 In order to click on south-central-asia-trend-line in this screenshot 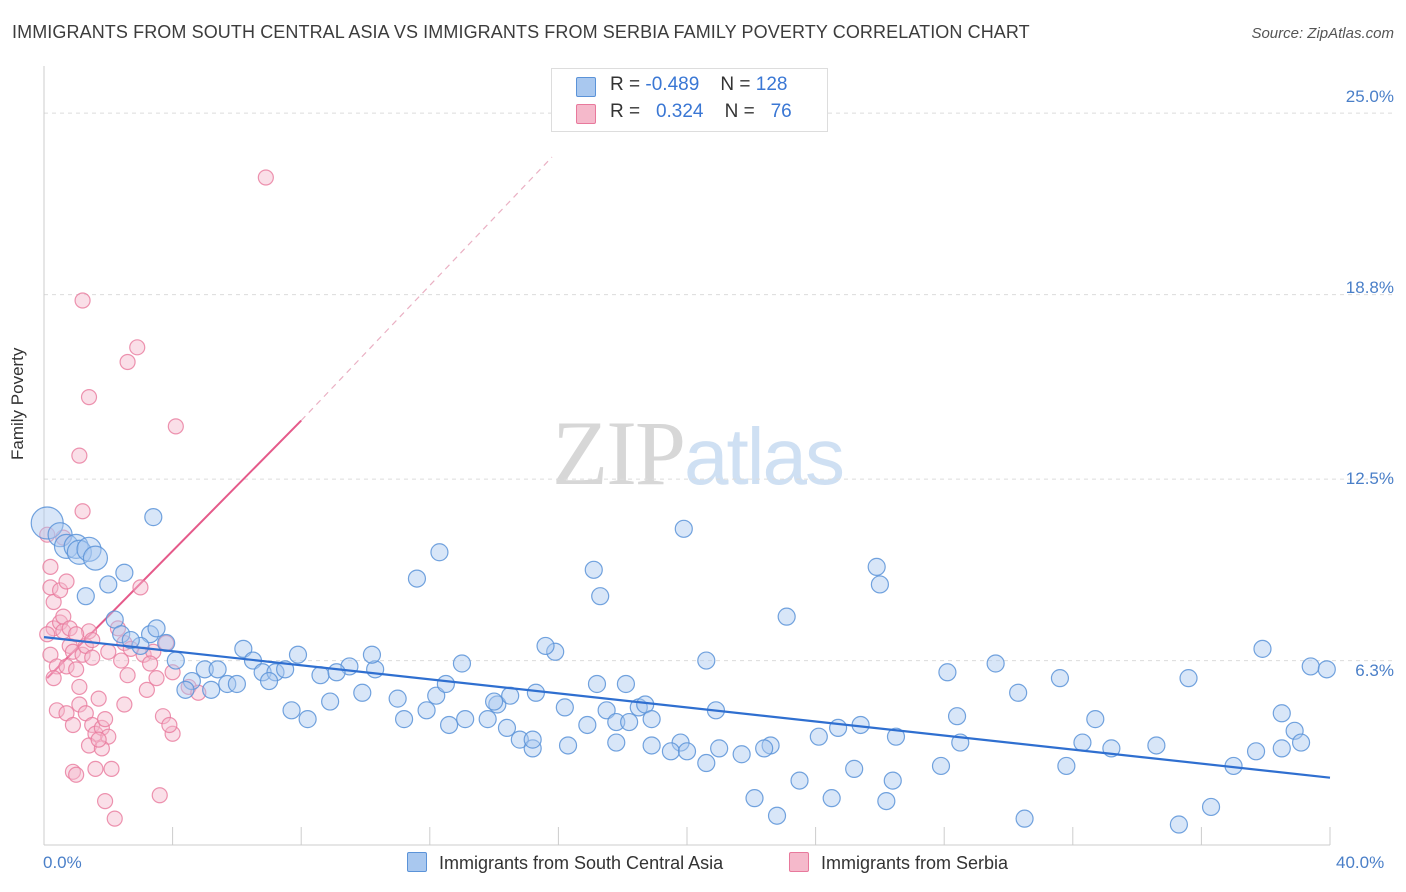, I will do `click(687, 707)`.